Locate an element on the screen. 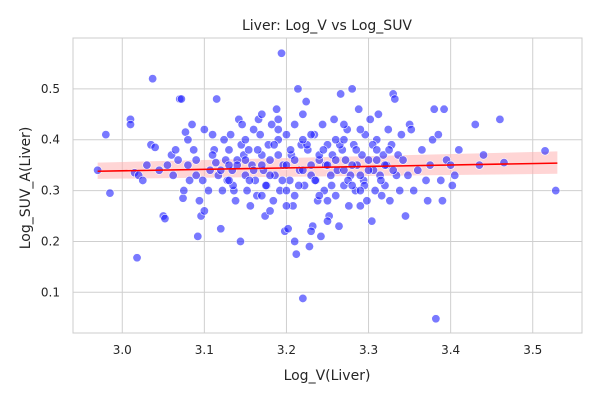  x-axis-label: Log_V(Liver) is located at coordinates (327, 376).